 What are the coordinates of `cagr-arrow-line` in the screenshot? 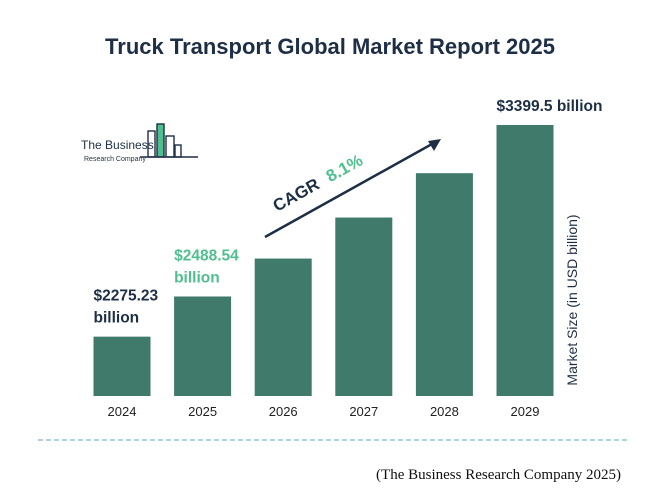 It's located at (348, 190).